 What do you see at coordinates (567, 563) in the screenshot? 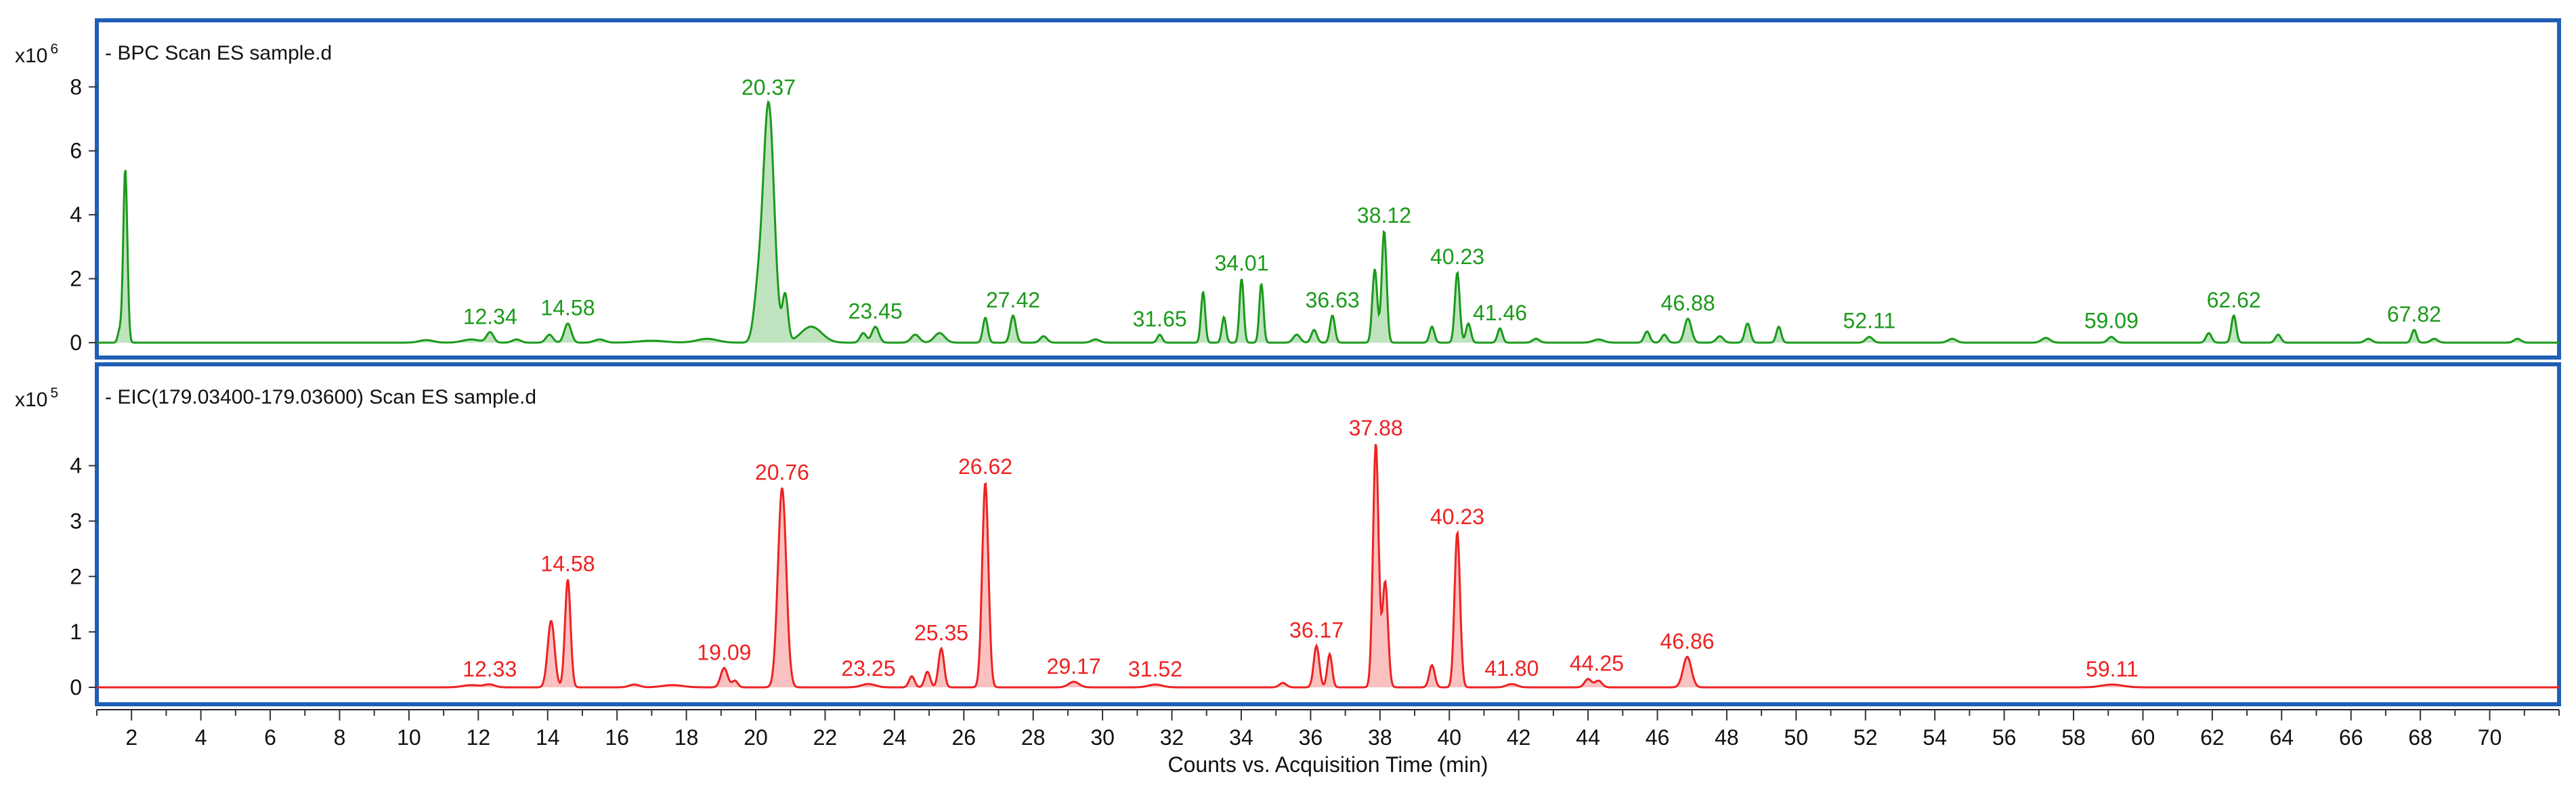
I see `eic-peak-label: 14.58` at bounding box center [567, 563].